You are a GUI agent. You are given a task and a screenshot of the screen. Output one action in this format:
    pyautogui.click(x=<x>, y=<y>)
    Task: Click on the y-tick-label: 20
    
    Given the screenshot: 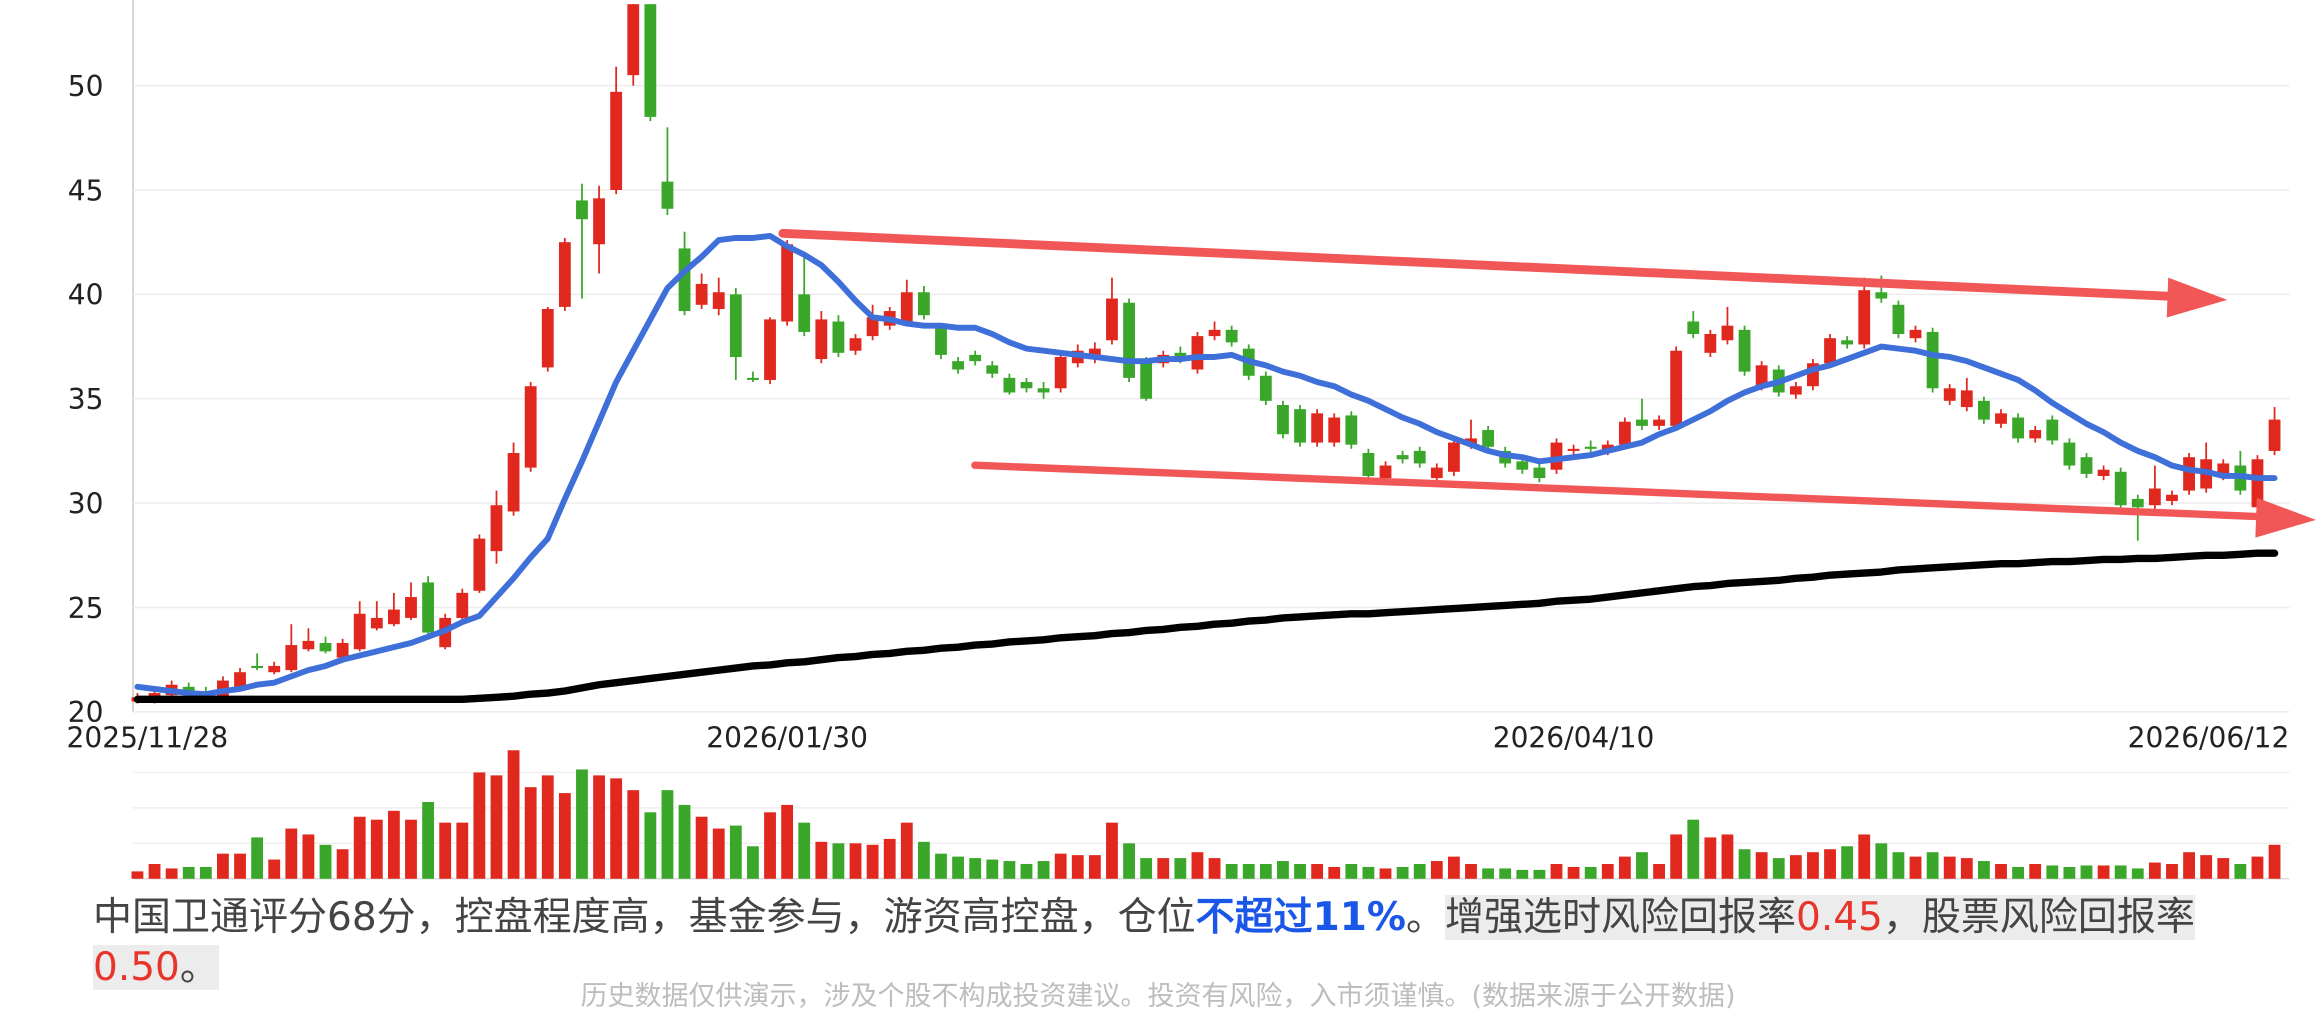 What is the action you would take?
    pyautogui.click(x=86, y=712)
    